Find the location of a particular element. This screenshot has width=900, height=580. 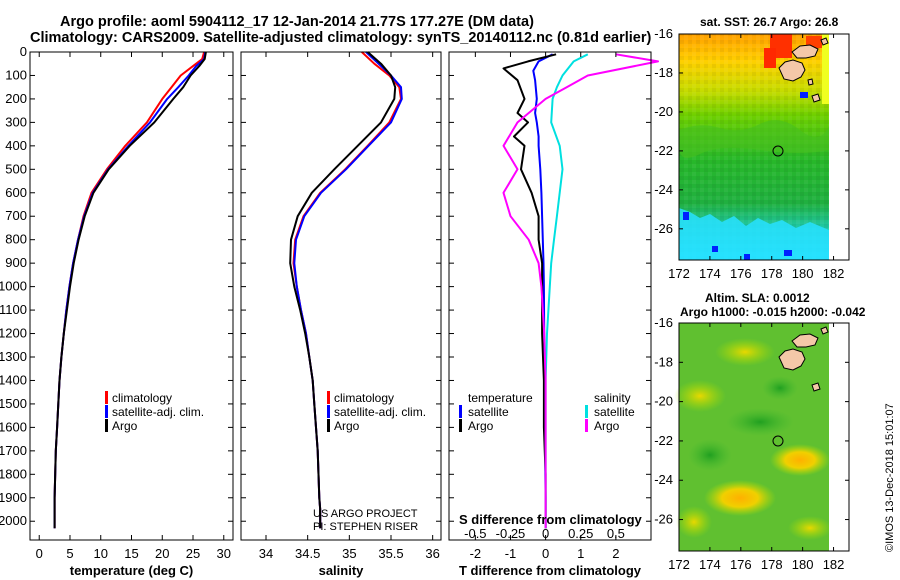

y-tick-label: 1600 is located at coordinates (13, 426).